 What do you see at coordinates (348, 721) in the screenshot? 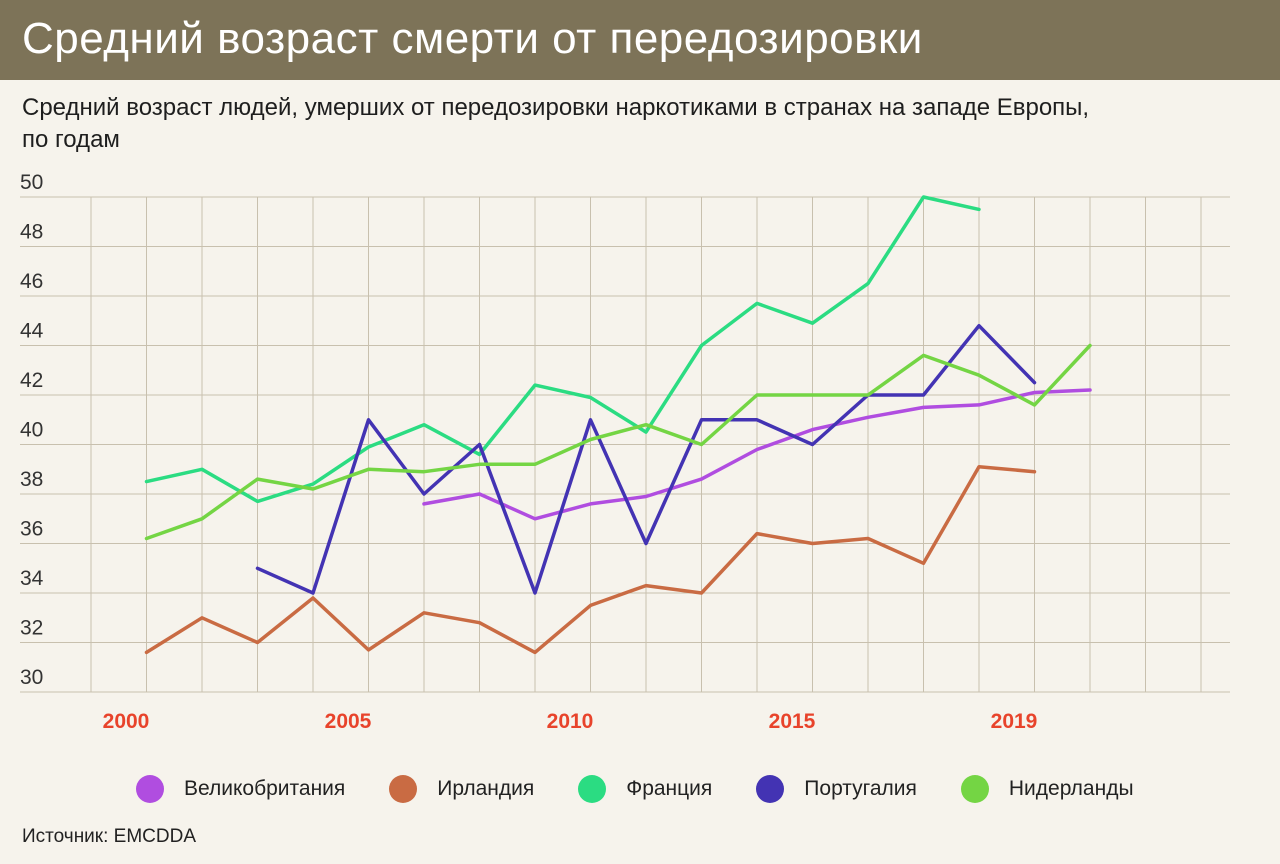
I see `x-tick-label: 2005` at bounding box center [348, 721].